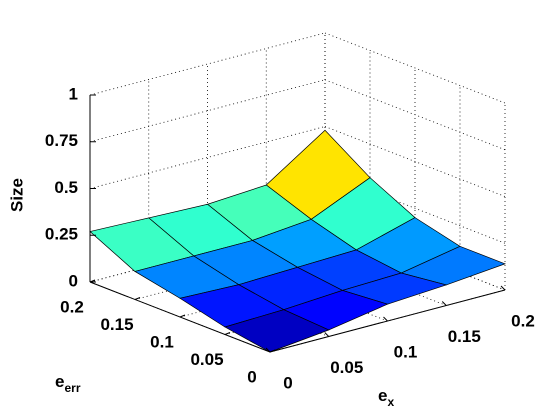 The image size is (560, 420). What do you see at coordinates (206, 359) in the screenshot?
I see `y-tick-label: 0.05` at bounding box center [206, 359].